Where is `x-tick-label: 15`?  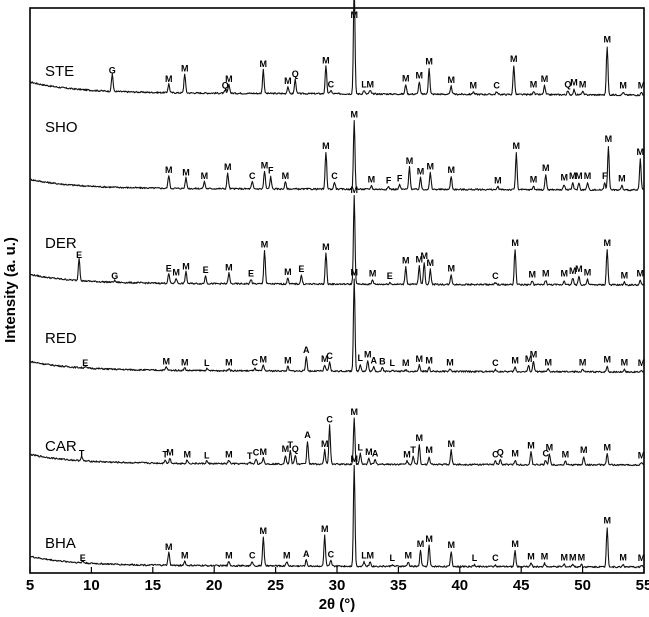
x-tick-label: 15 is located at coordinates (152, 585).